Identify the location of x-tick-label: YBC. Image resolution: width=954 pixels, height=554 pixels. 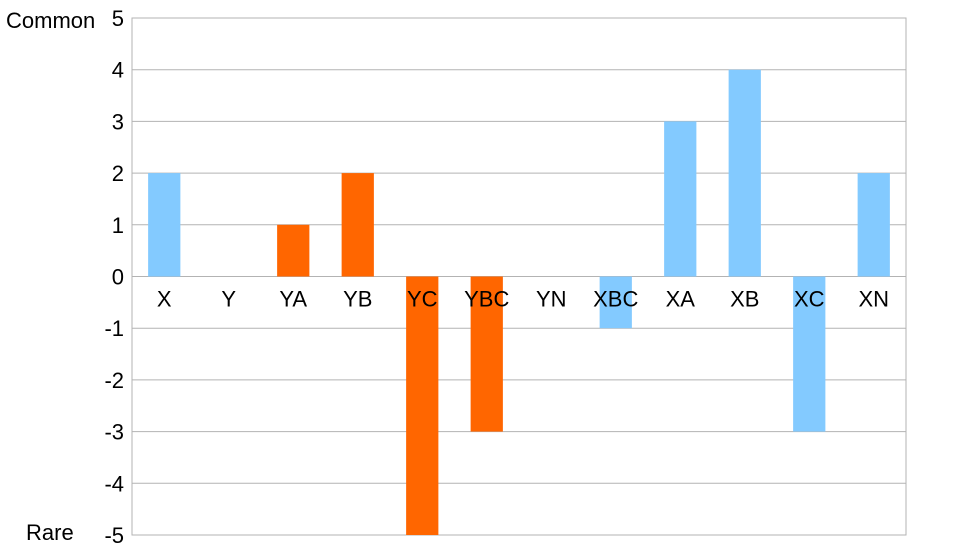
(486, 299).